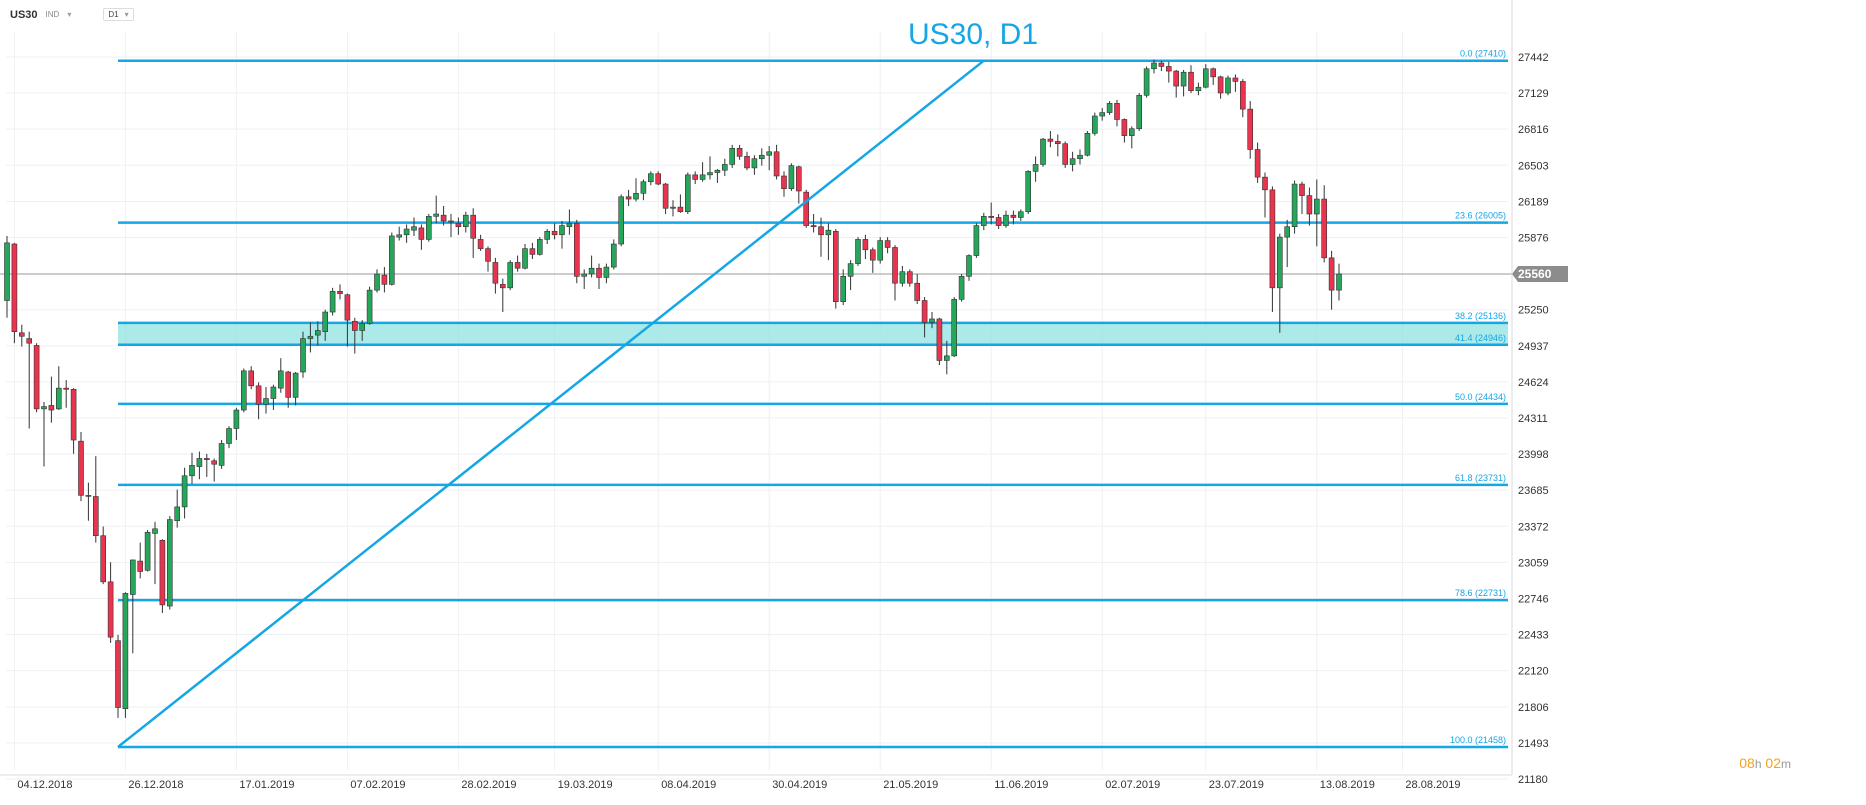  What do you see at coordinates (52, 14) in the screenshot?
I see `instrument-type: IND` at bounding box center [52, 14].